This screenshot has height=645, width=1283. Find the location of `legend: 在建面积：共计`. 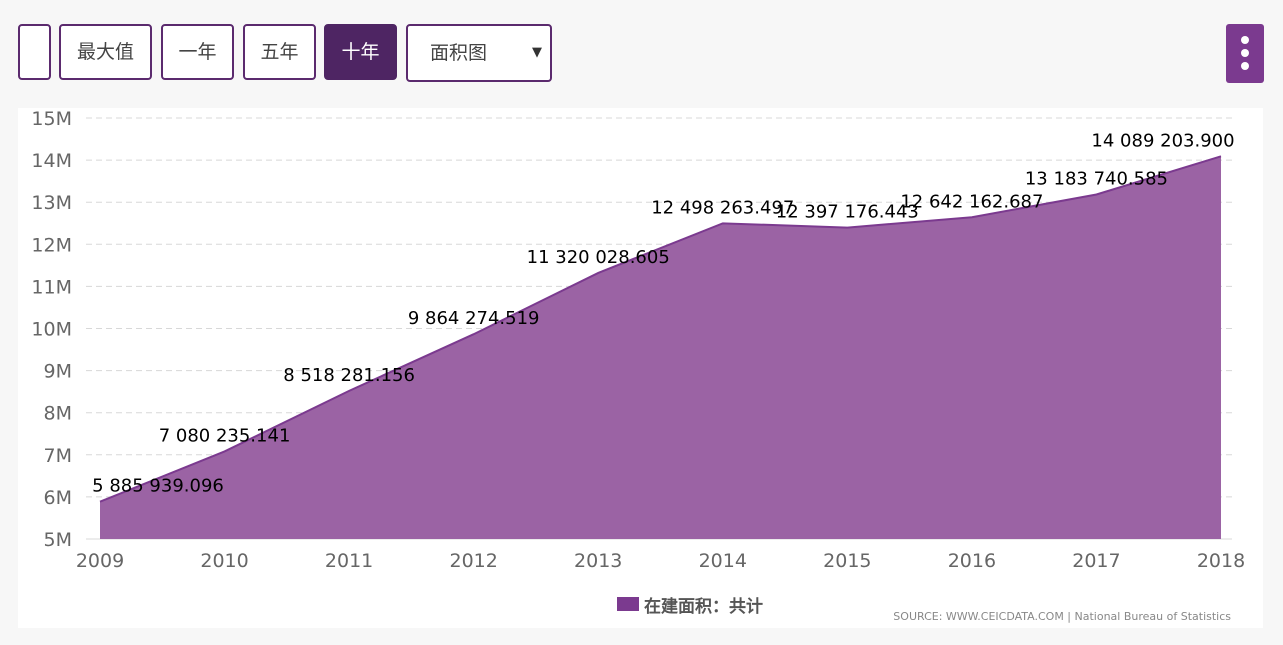

legend: 在建面积：共计 is located at coordinates (690, 605).